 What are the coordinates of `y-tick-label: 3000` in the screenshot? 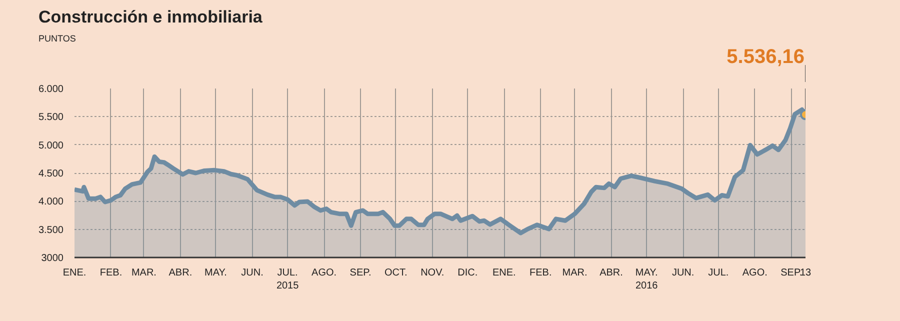 It's located at (52, 258).